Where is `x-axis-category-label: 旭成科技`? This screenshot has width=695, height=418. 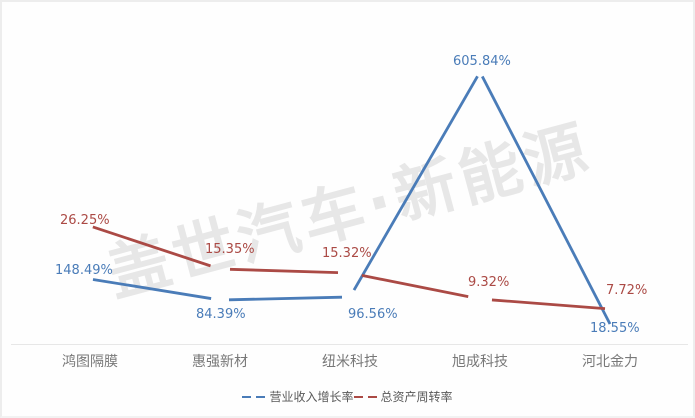
x-axis-category-label: 旭成科技 is located at coordinates (480, 362).